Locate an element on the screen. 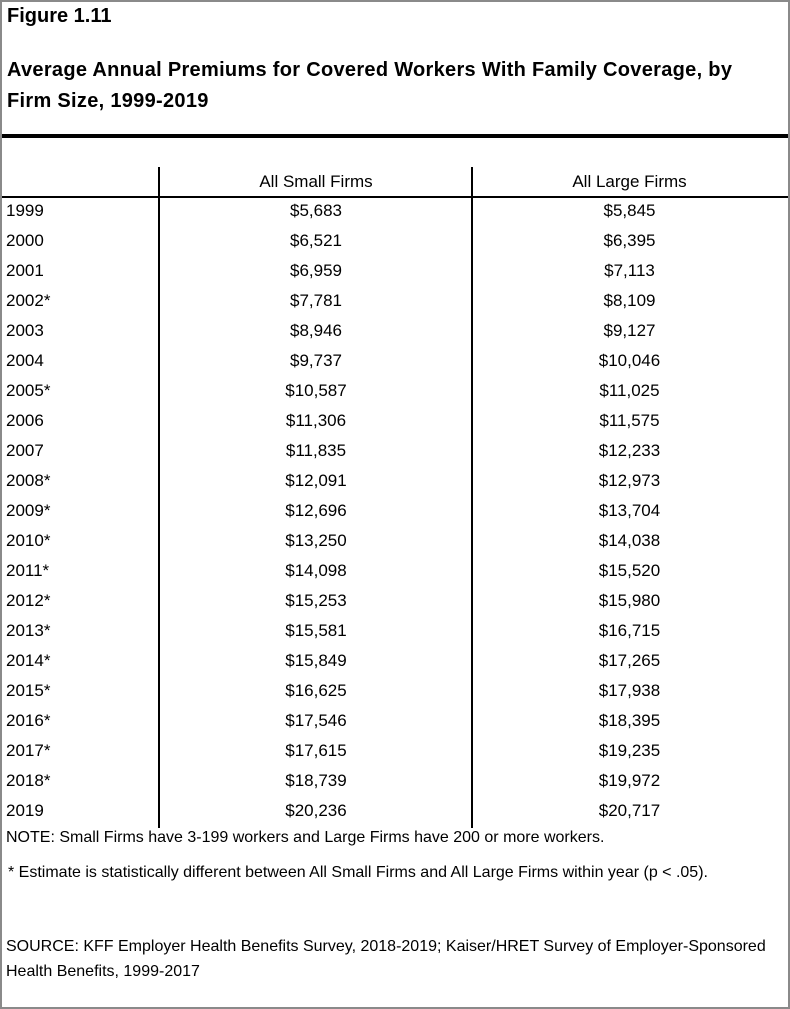  large-firms-cell: $15,520 is located at coordinates (629, 570).